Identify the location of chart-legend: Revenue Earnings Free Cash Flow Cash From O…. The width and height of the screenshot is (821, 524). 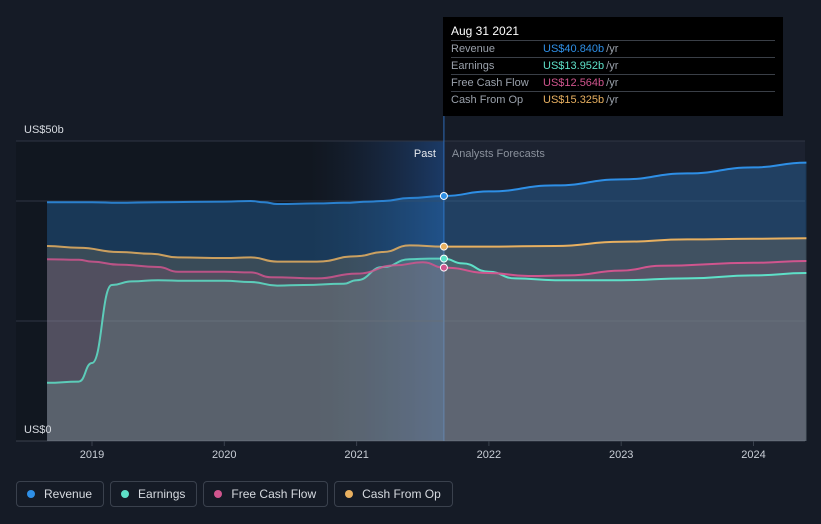
(234, 494).